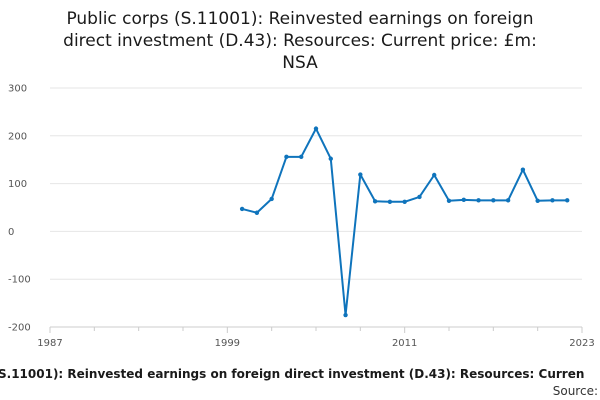  What do you see at coordinates (404, 343) in the screenshot?
I see `x-tick-label: 2011` at bounding box center [404, 343].